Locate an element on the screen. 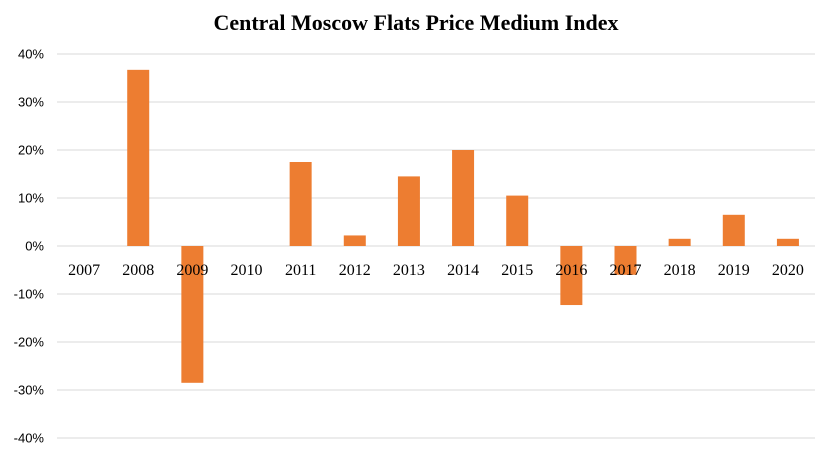 The width and height of the screenshot is (832, 454). bar-2014 is located at coordinates (463, 198).